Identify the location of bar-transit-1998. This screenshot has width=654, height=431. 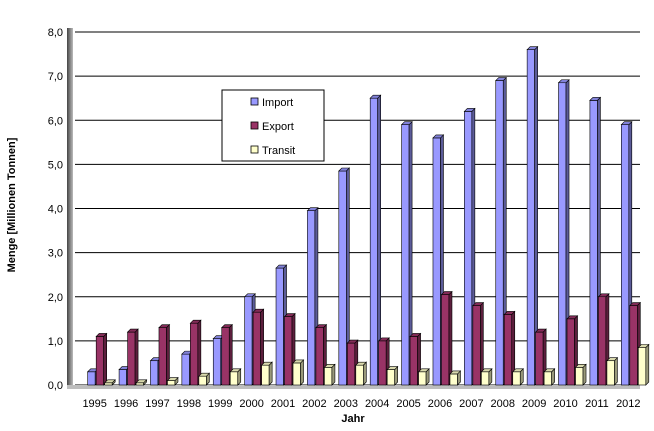
(204, 379).